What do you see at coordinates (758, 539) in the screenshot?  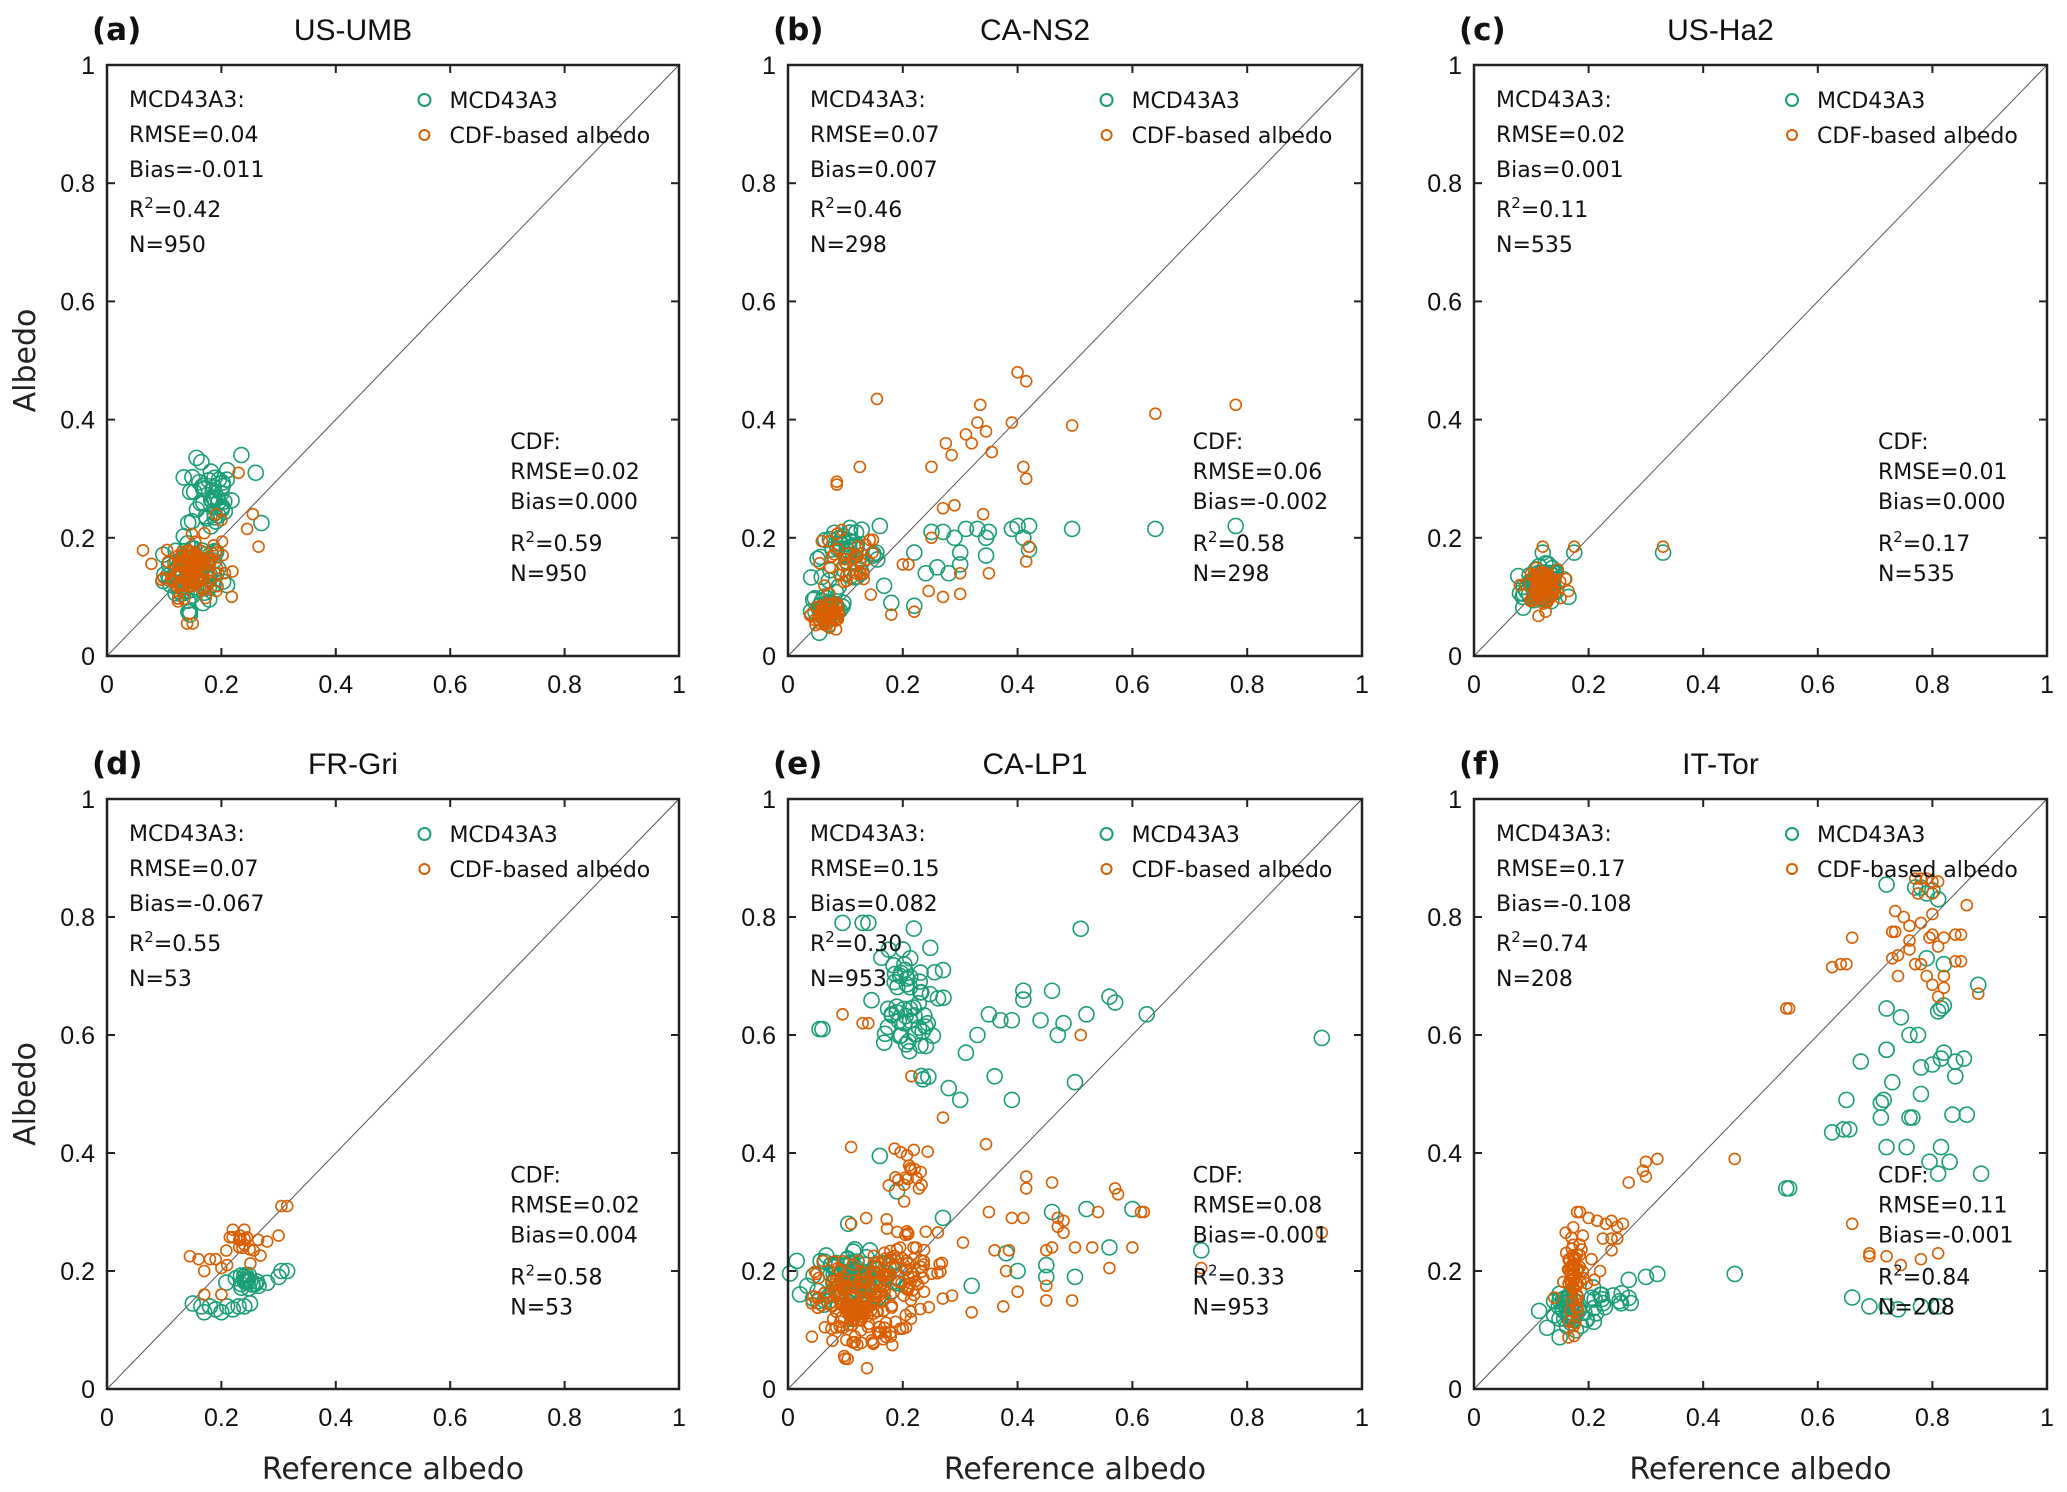 I see `y-tick-label: 0.2` at bounding box center [758, 539].